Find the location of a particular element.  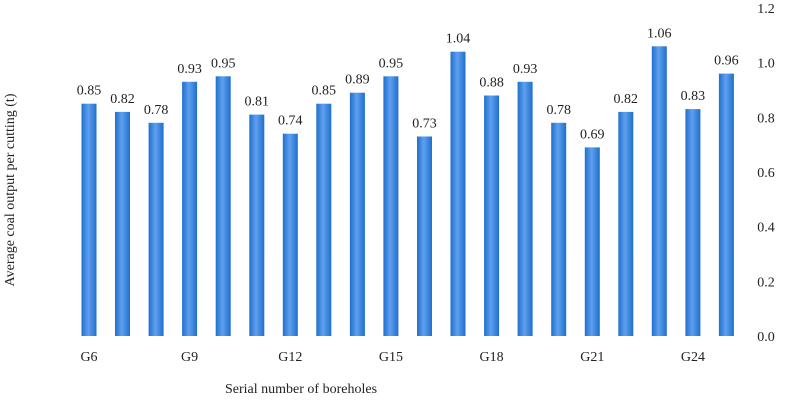

y-axis-title: Average coal output per cutting (t) is located at coordinates (10, 189).